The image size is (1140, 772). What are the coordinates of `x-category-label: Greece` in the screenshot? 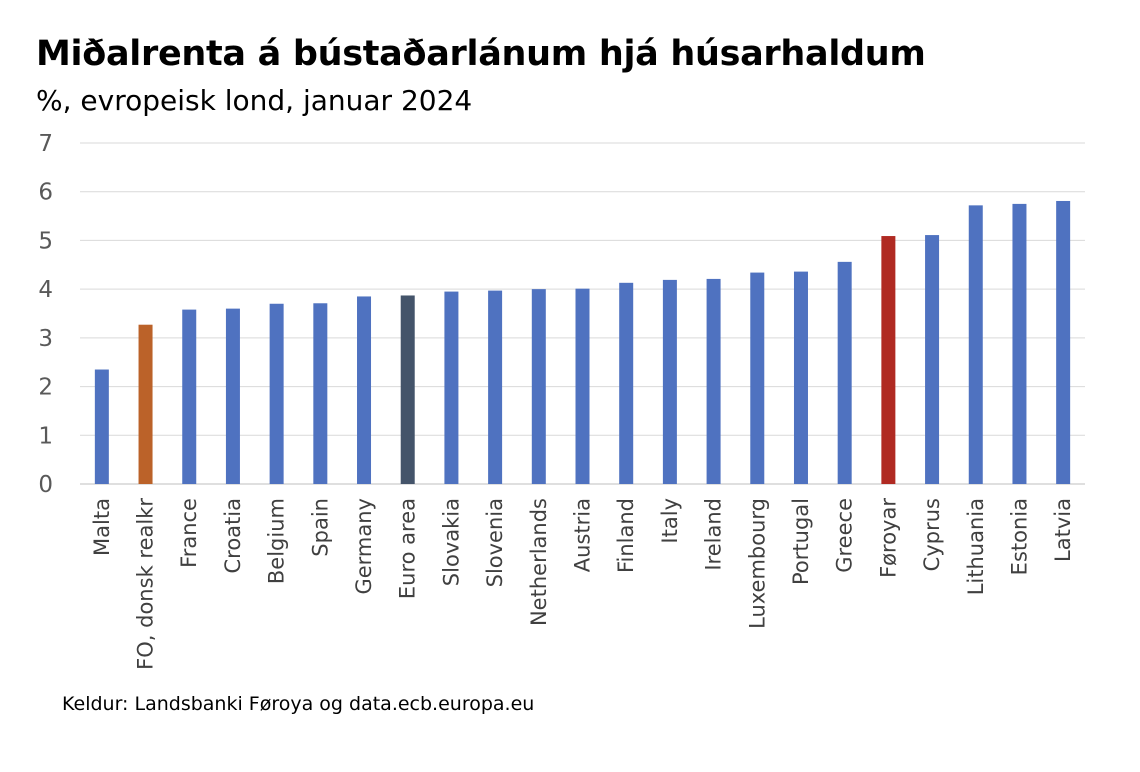 It's located at (845, 535).